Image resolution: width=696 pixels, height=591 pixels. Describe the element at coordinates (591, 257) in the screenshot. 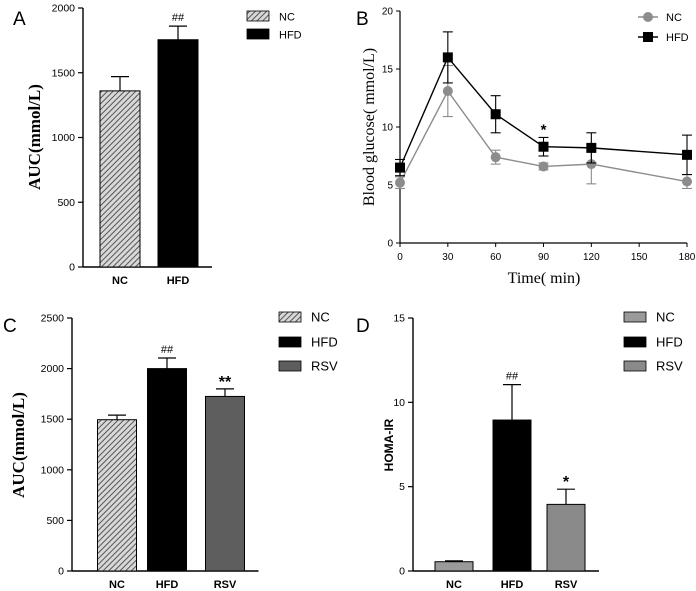

I see `x-tick-label: 120` at that location.